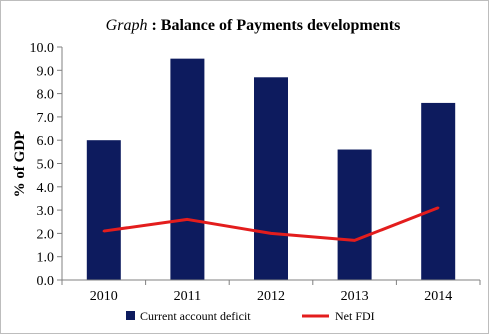 The image size is (489, 334). I want to click on y-axis-ticks: 0.0 1.0 2.0 3.0 4.0 5.0 6.0 7.0 8.0 9.0 10.0, so click(46, 165).